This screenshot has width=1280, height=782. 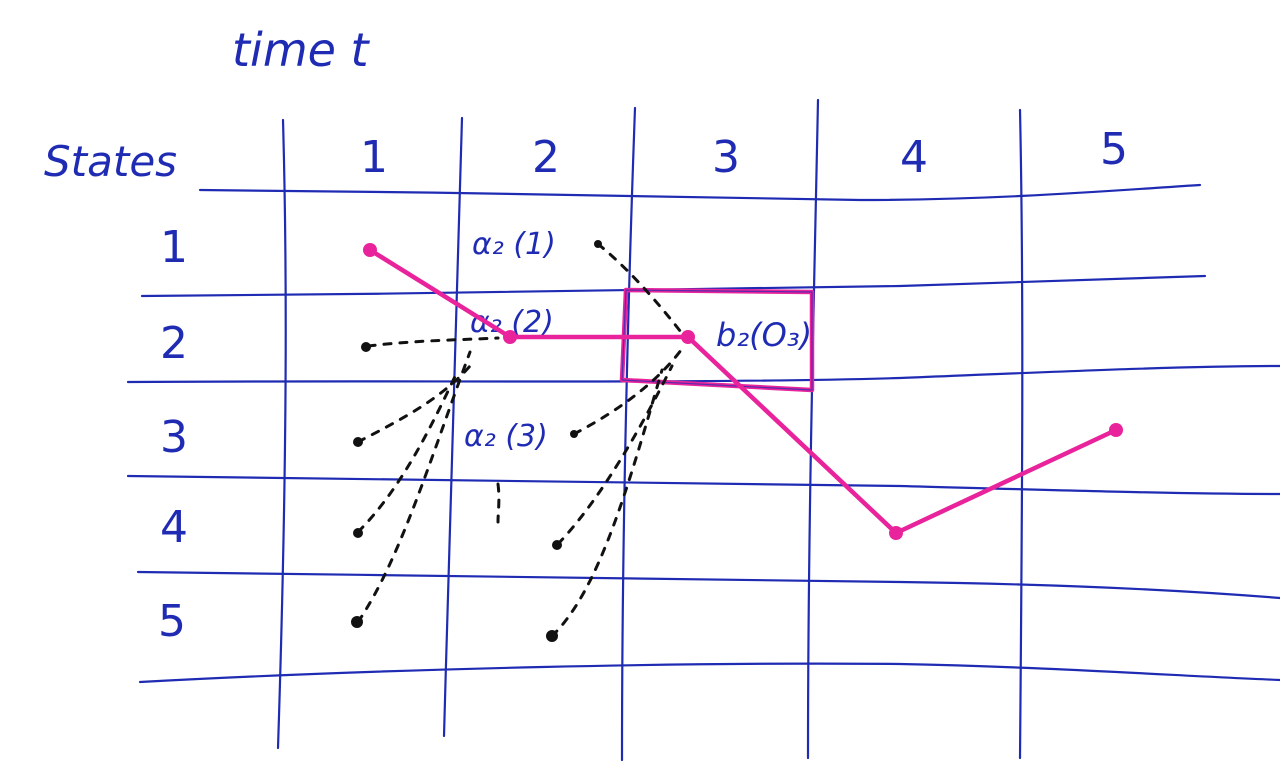 What do you see at coordinates (172, 621) in the screenshot?
I see `state-label-5: 5` at bounding box center [172, 621].